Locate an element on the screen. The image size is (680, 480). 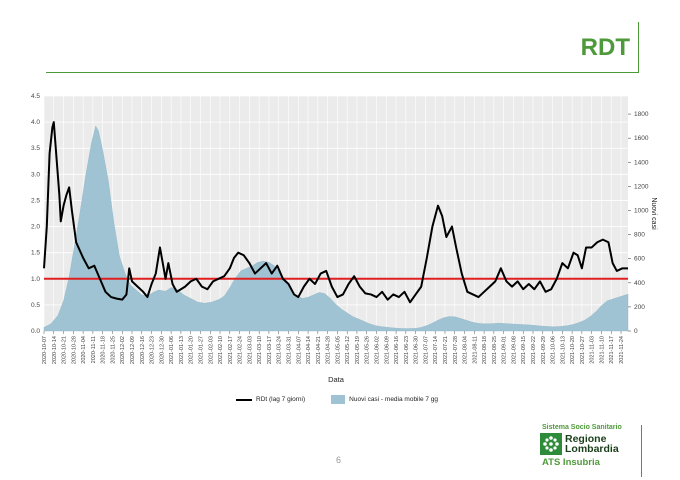
y2-tick-label: 1800 is located at coordinates (641, 114).